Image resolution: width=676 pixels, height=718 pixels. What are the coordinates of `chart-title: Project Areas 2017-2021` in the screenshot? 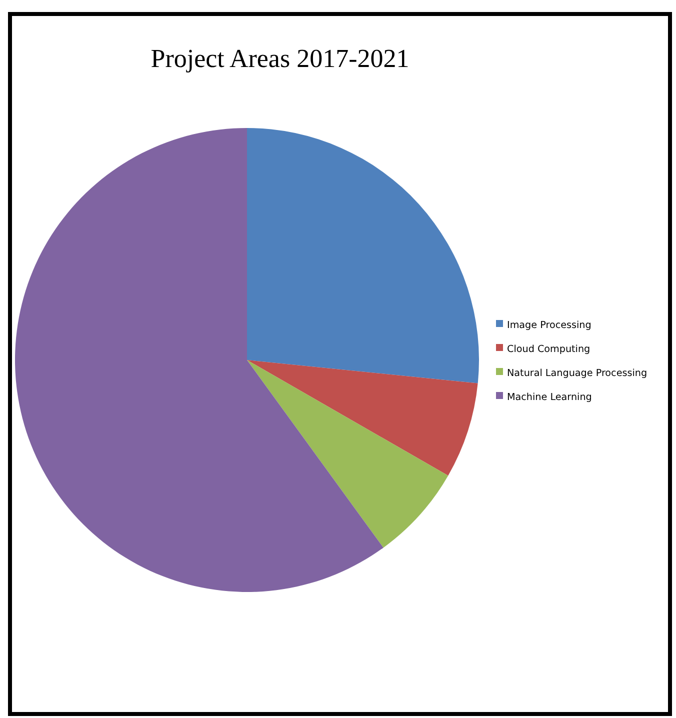 It's located at (280, 58).